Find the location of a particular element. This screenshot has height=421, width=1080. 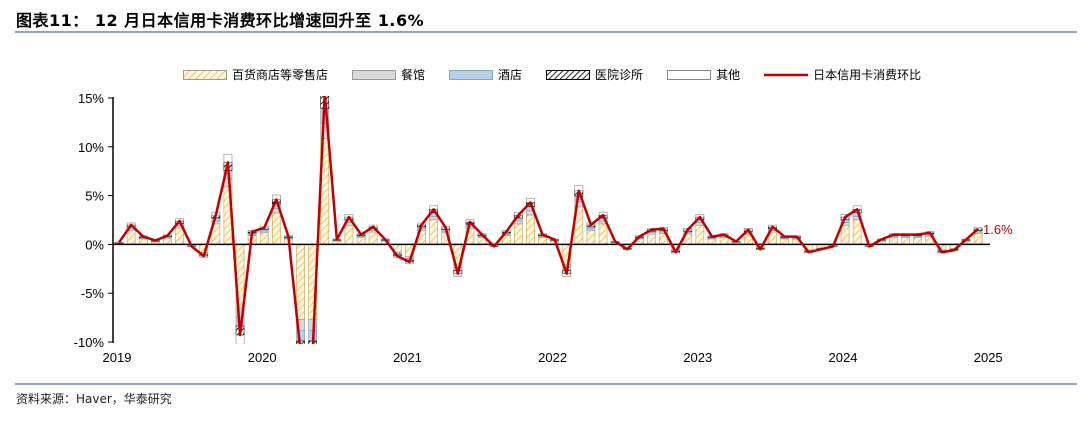

legend-item-medical: 医院诊所 is located at coordinates (594, 74).